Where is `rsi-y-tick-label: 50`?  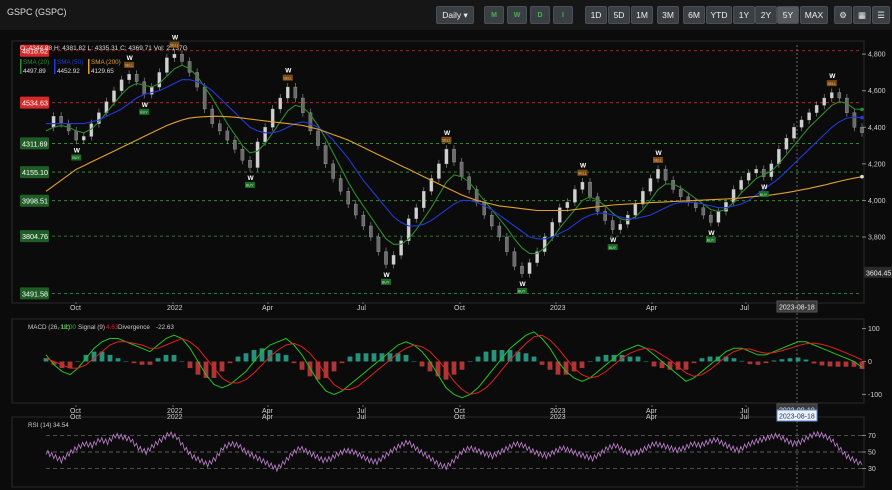 rsi-y-tick-label: 50 is located at coordinates (872, 453).